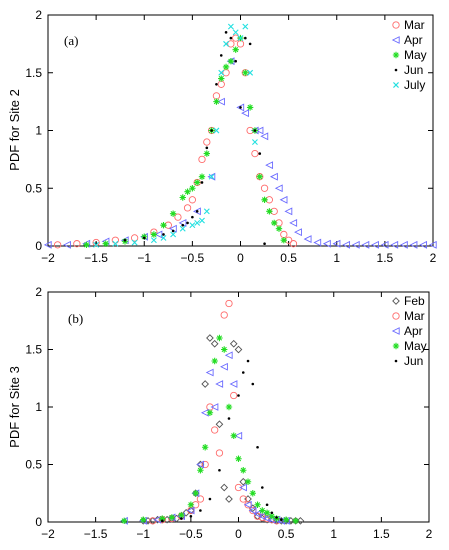 Image resolution: width=449 pixels, height=550 pixels. Describe the element at coordinates (408, 361) in the screenshot. I see `legend-entry: Jun` at that location.